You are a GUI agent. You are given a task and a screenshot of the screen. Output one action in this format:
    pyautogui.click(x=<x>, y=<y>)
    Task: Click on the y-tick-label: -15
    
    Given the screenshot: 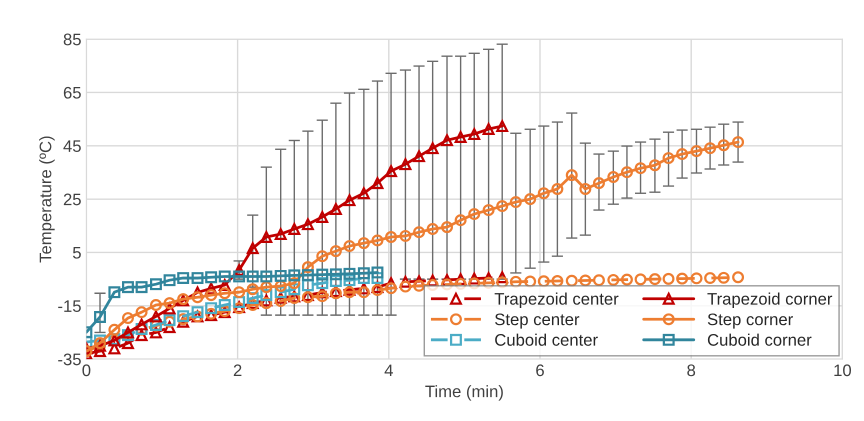 What is the action you would take?
    pyautogui.click(x=69, y=306)
    